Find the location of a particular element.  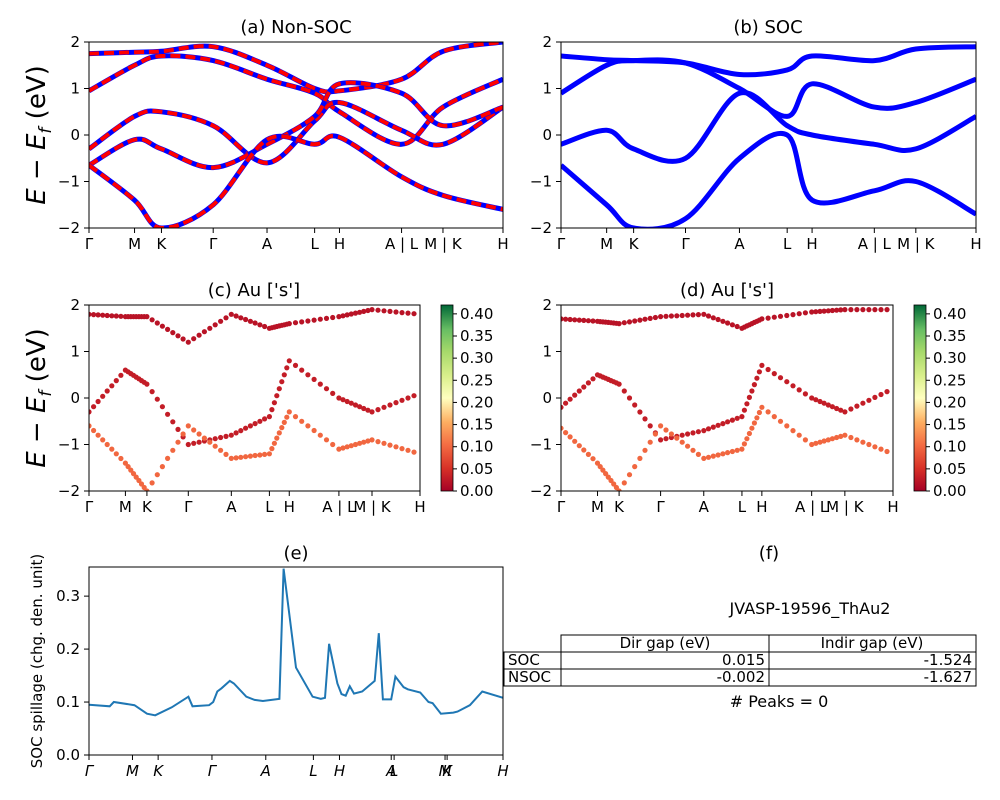

colorbar-tick-label: 0.10 is located at coordinates (476, 447).